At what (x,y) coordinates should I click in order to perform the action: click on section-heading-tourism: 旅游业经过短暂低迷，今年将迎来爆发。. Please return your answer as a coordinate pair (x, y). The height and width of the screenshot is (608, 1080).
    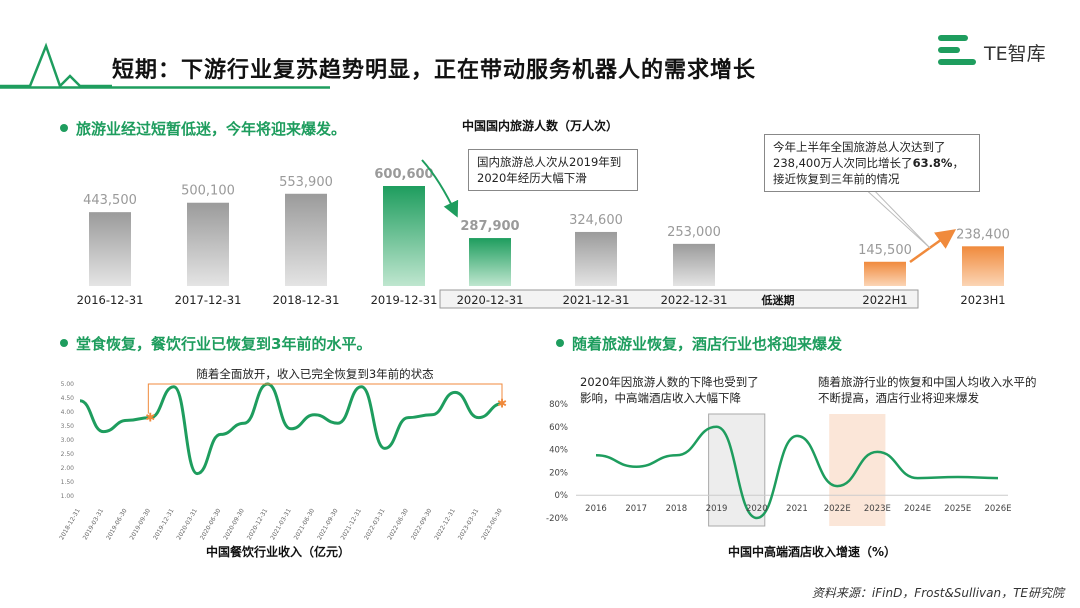
    Looking at the image, I should click on (203, 128).